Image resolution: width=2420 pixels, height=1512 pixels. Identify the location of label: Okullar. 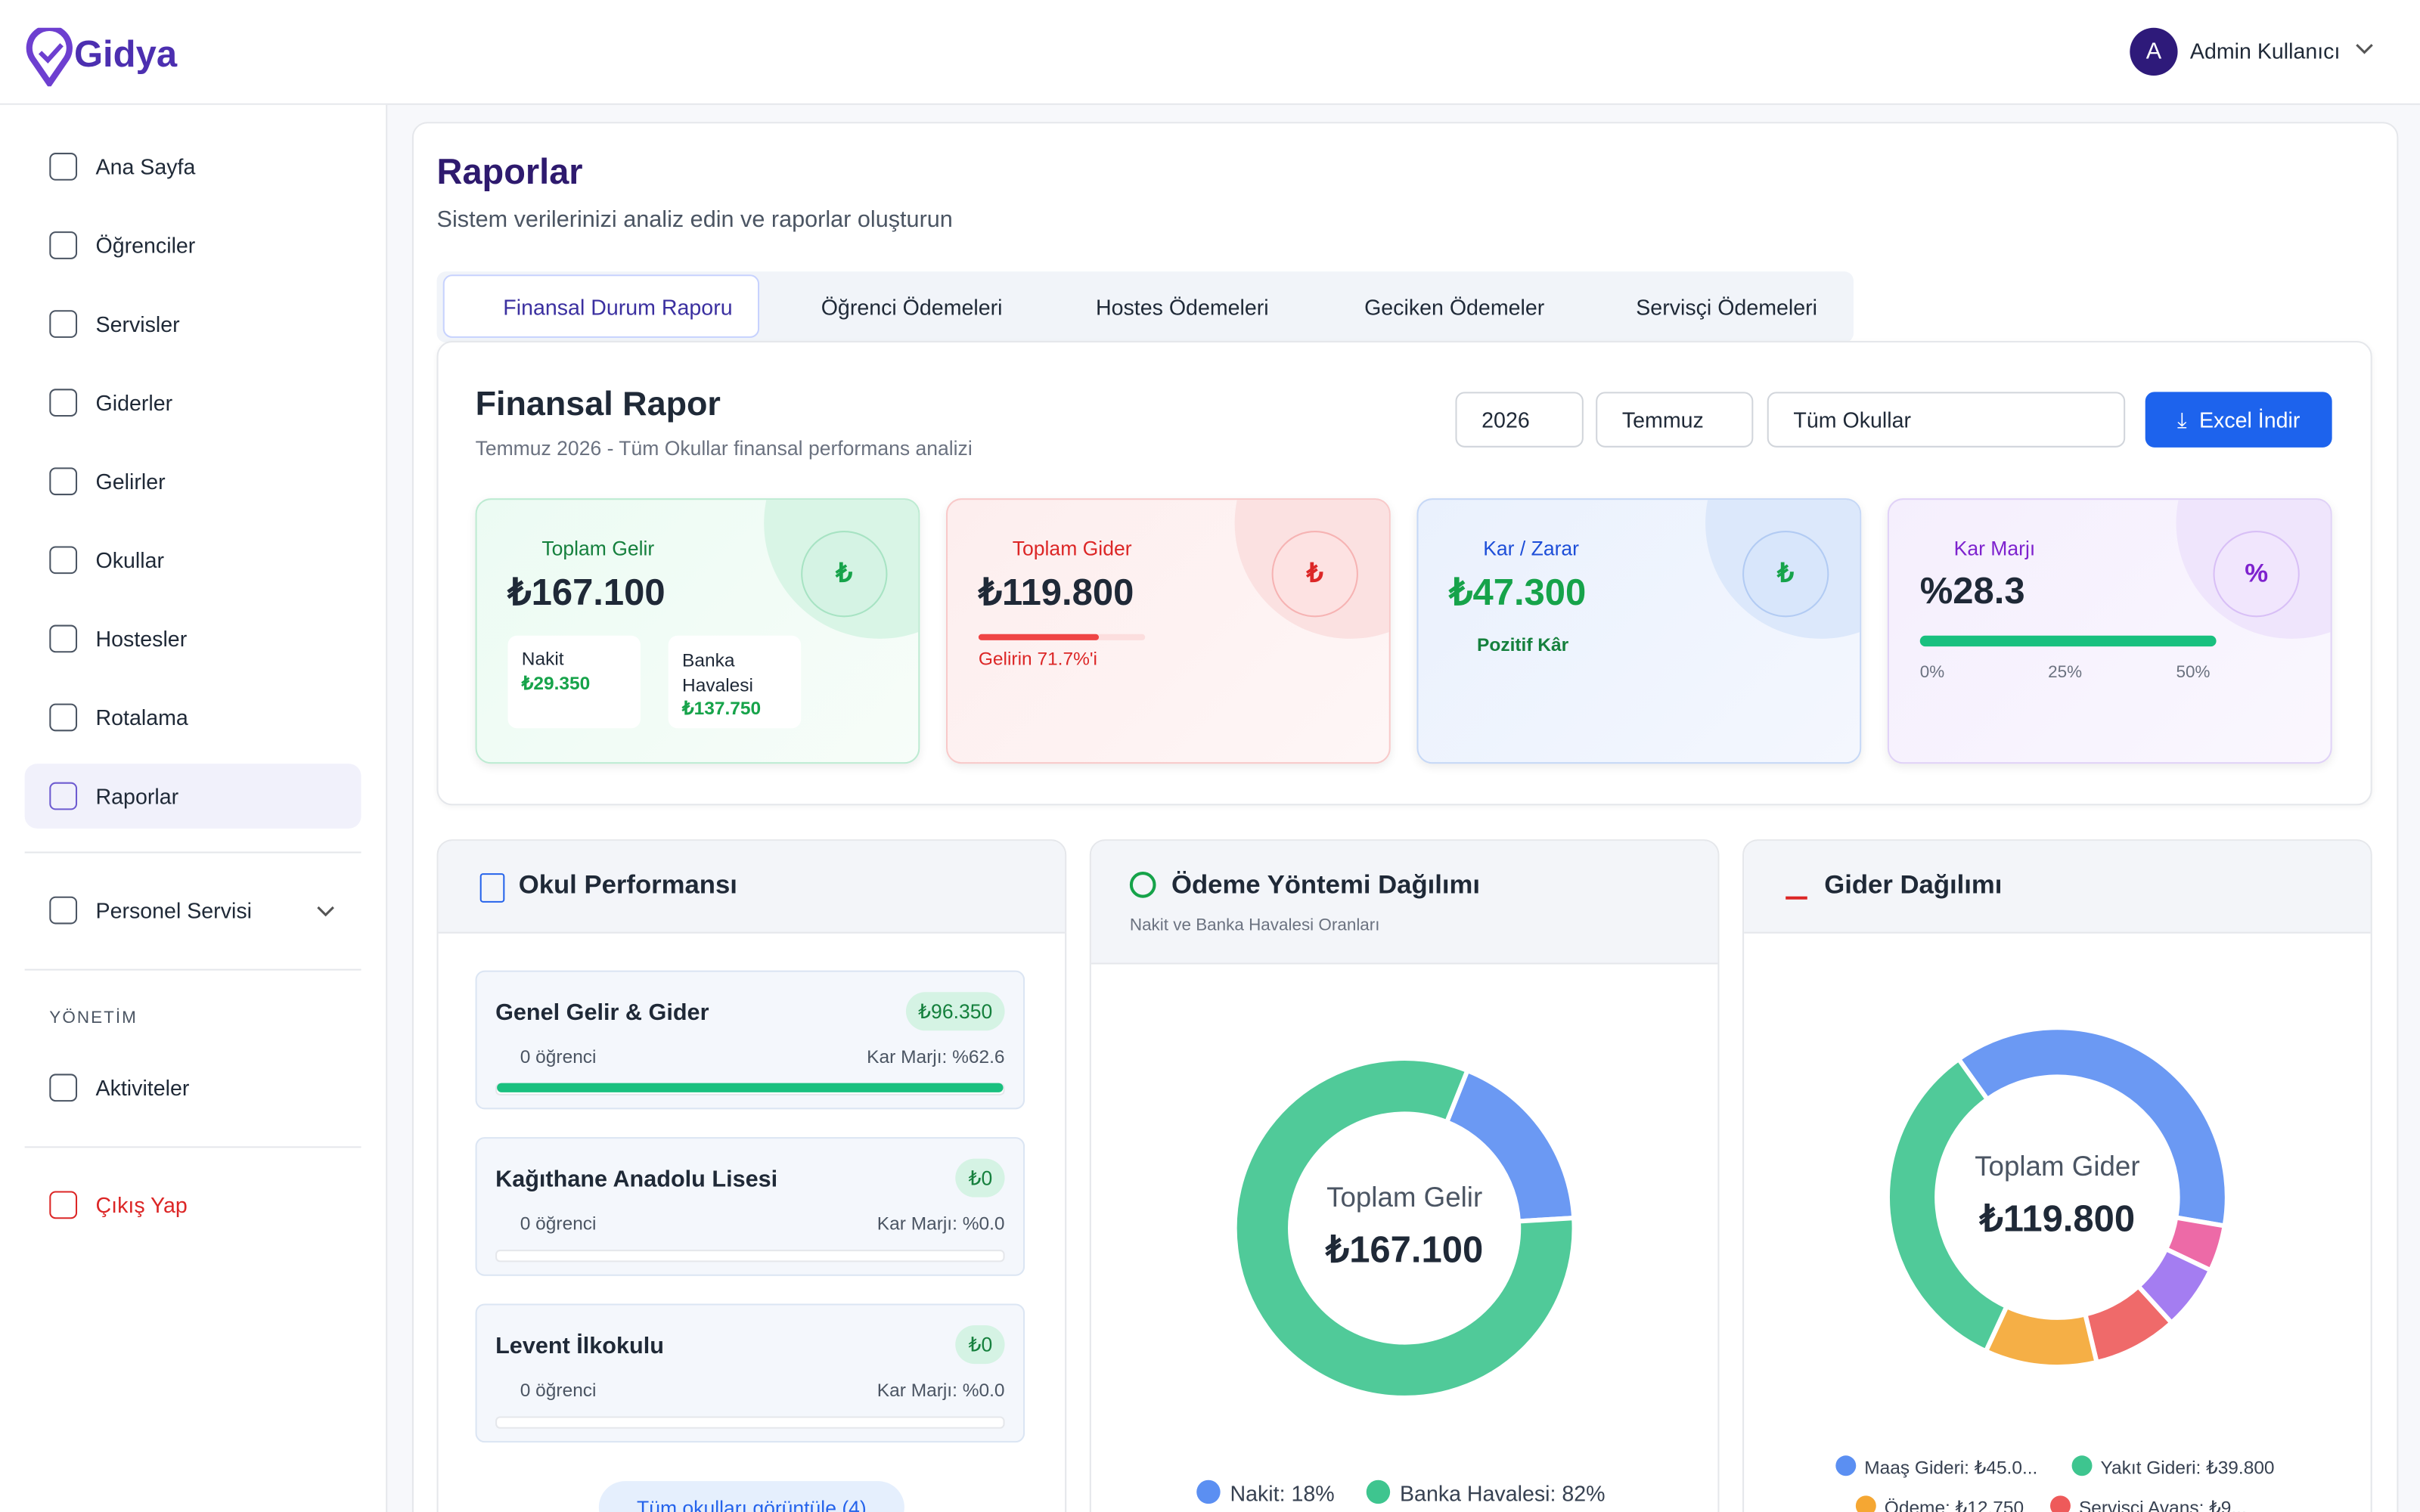
(130, 560).